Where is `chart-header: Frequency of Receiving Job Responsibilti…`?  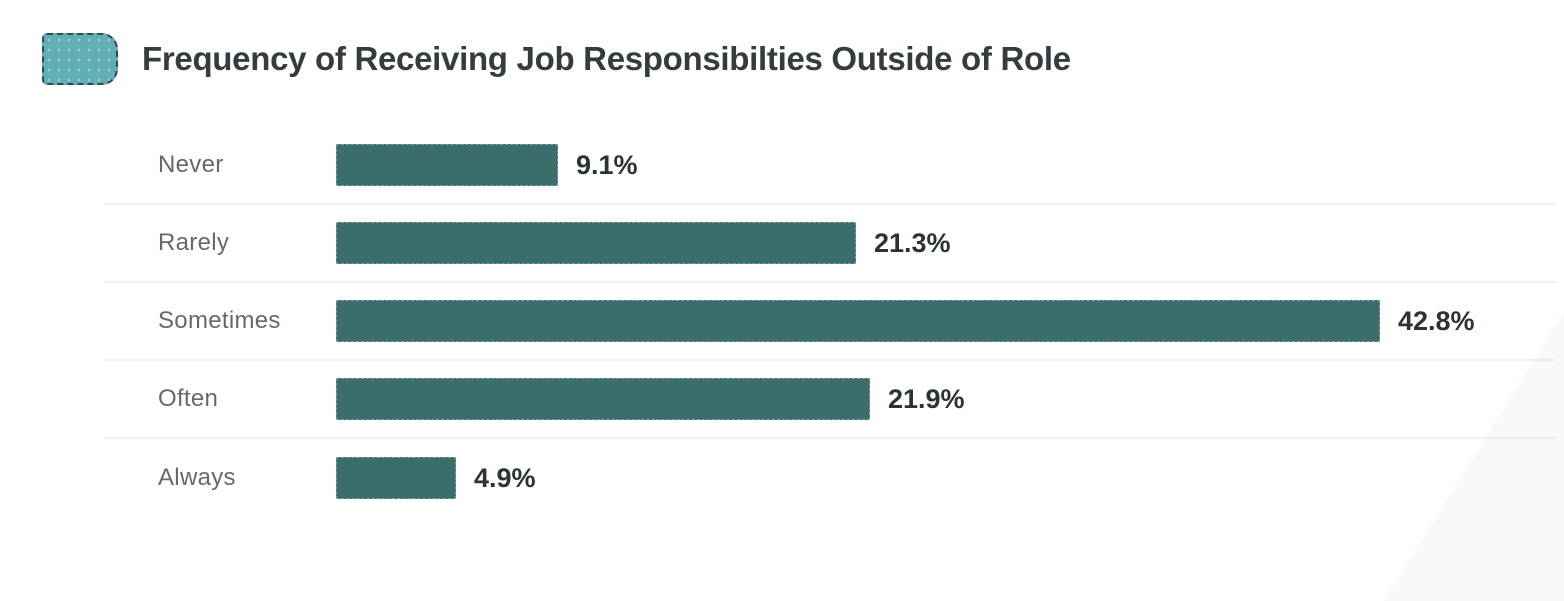 chart-header: Frequency of Receiving Job Responsibilti… is located at coordinates (803, 59).